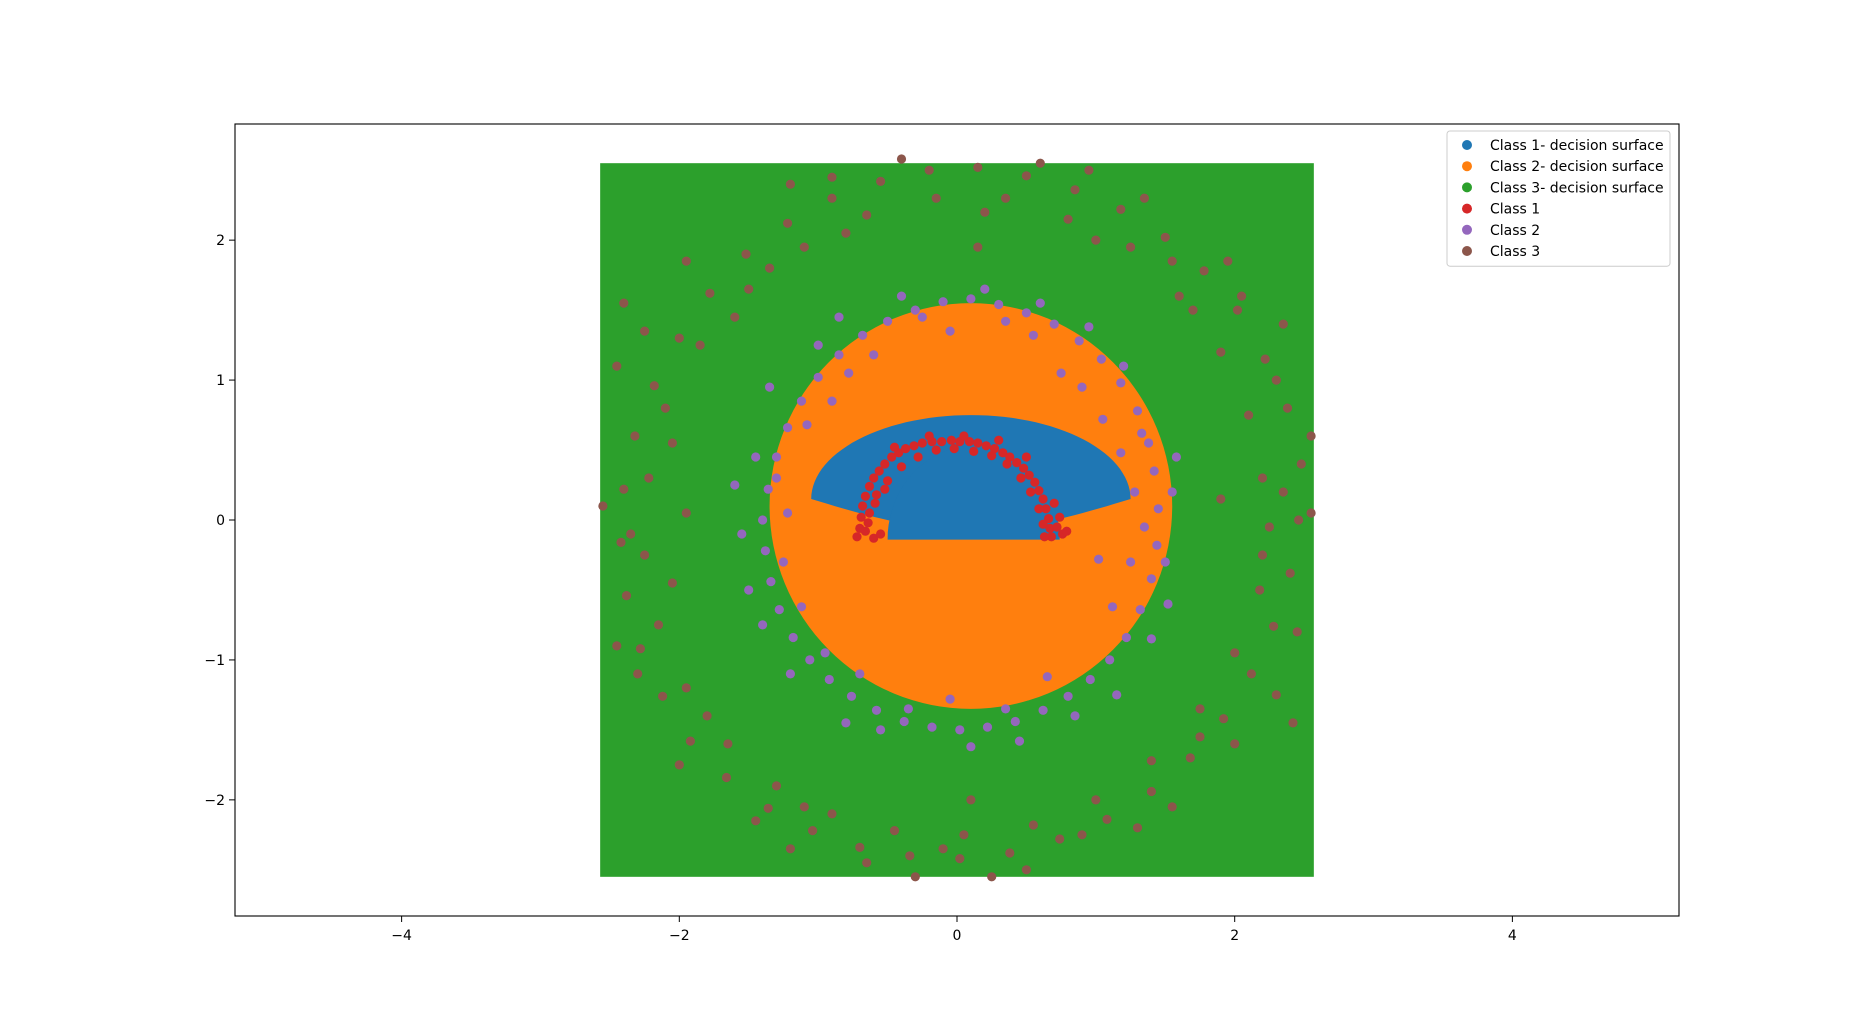 The width and height of the screenshot is (1855, 1022). Describe the element at coordinates (1558, 198) in the screenshot. I see `legend-box` at that location.